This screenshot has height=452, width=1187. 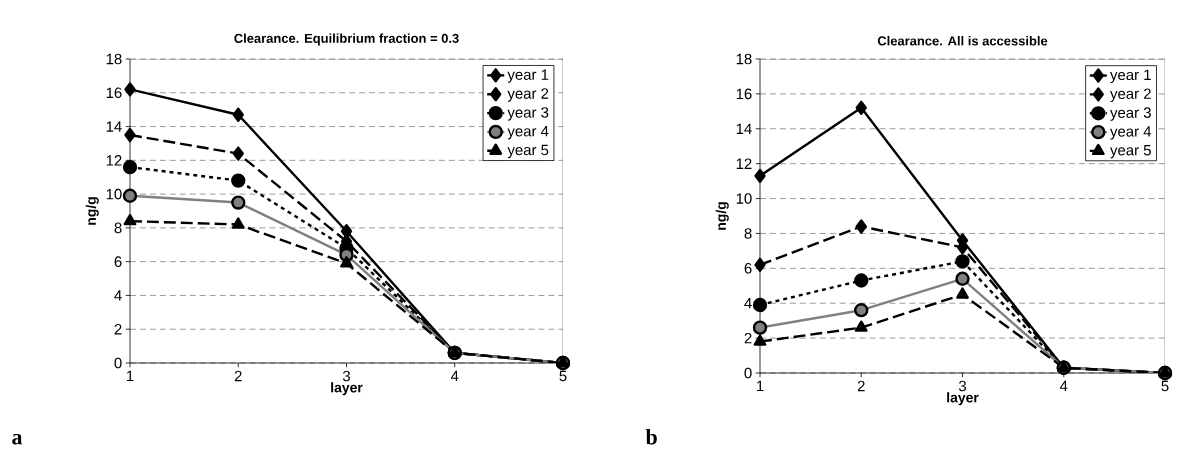 I want to click on text: a, so click(x=17, y=439).